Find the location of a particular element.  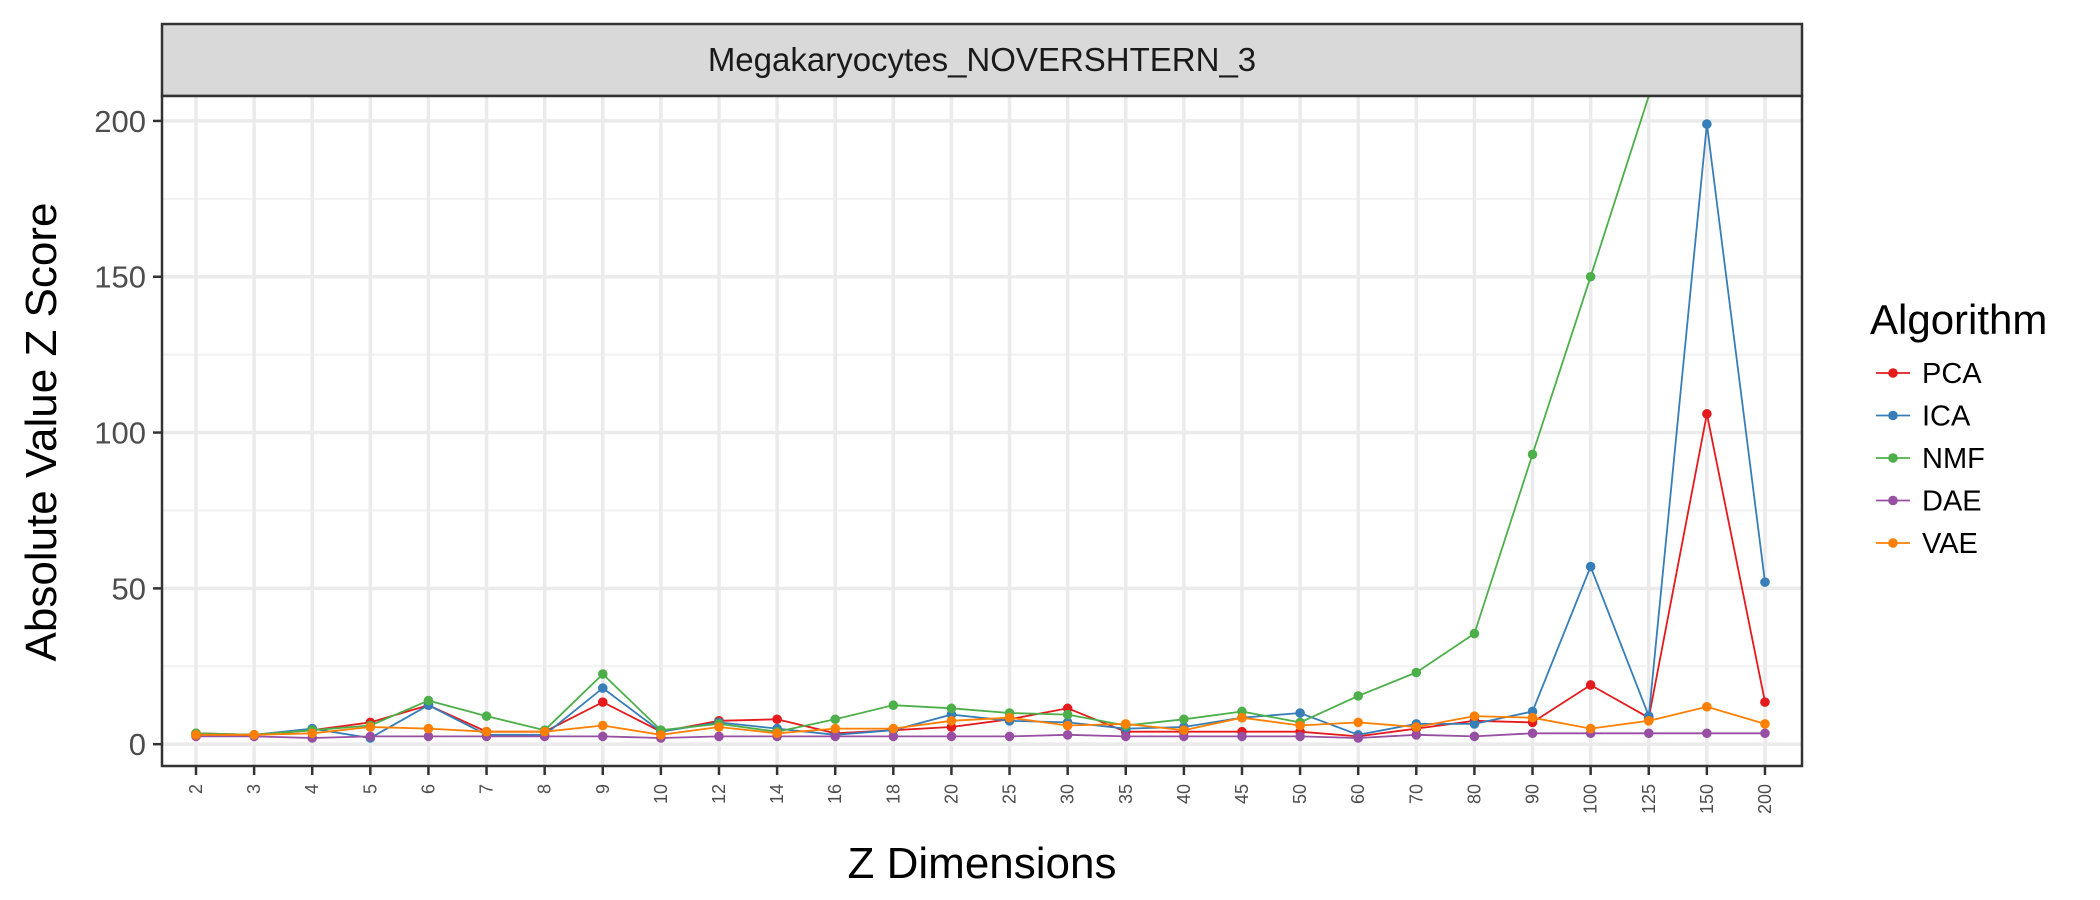

x-tick-label: 4 is located at coordinates (312, 789).